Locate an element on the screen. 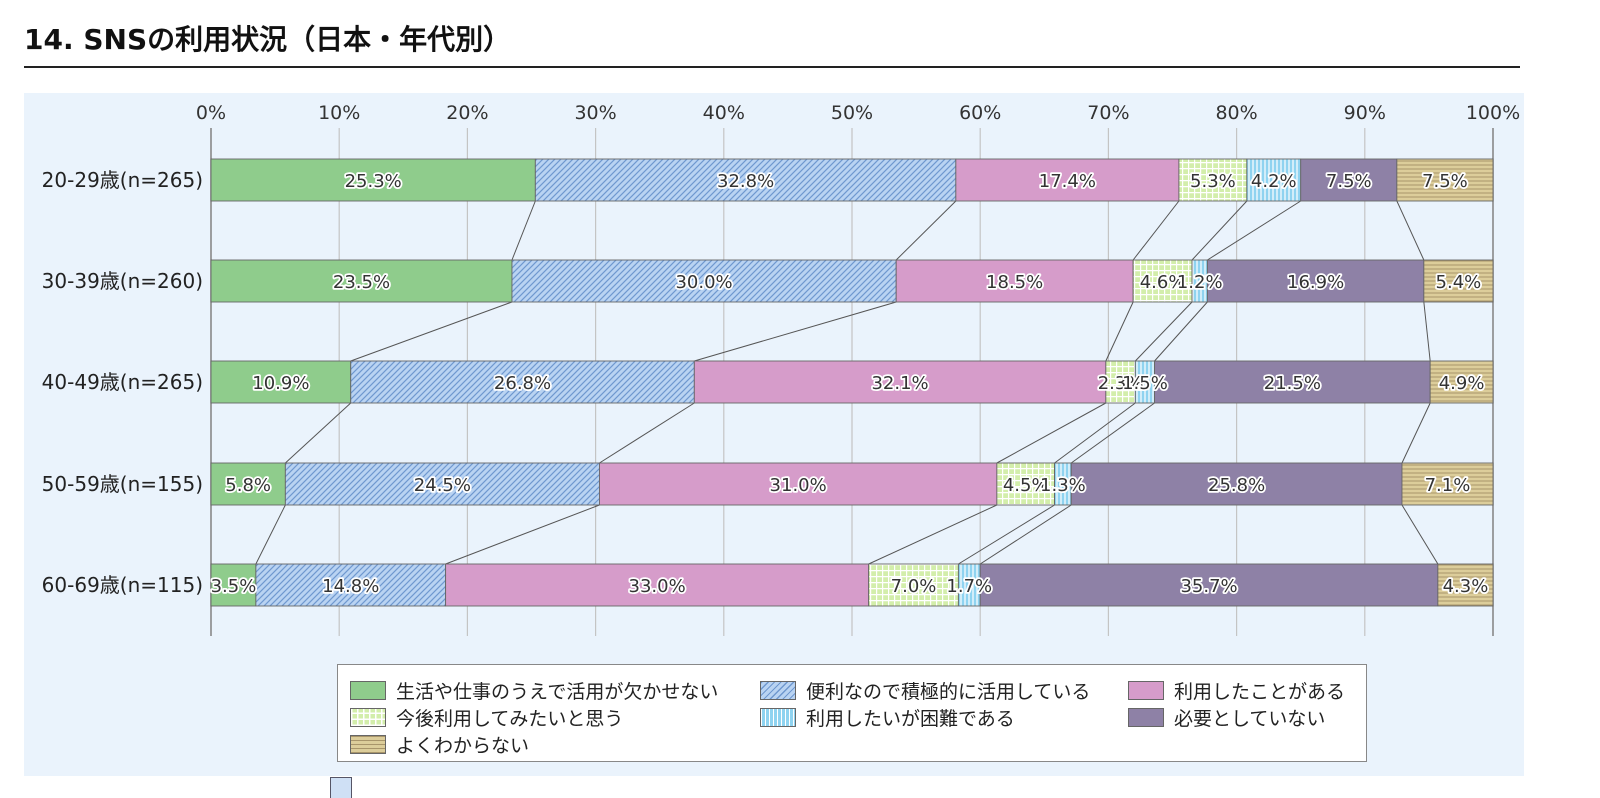 This screenshot has height=798, width=1600. data-label: 4.2% is located at coordinates (1274, 181).